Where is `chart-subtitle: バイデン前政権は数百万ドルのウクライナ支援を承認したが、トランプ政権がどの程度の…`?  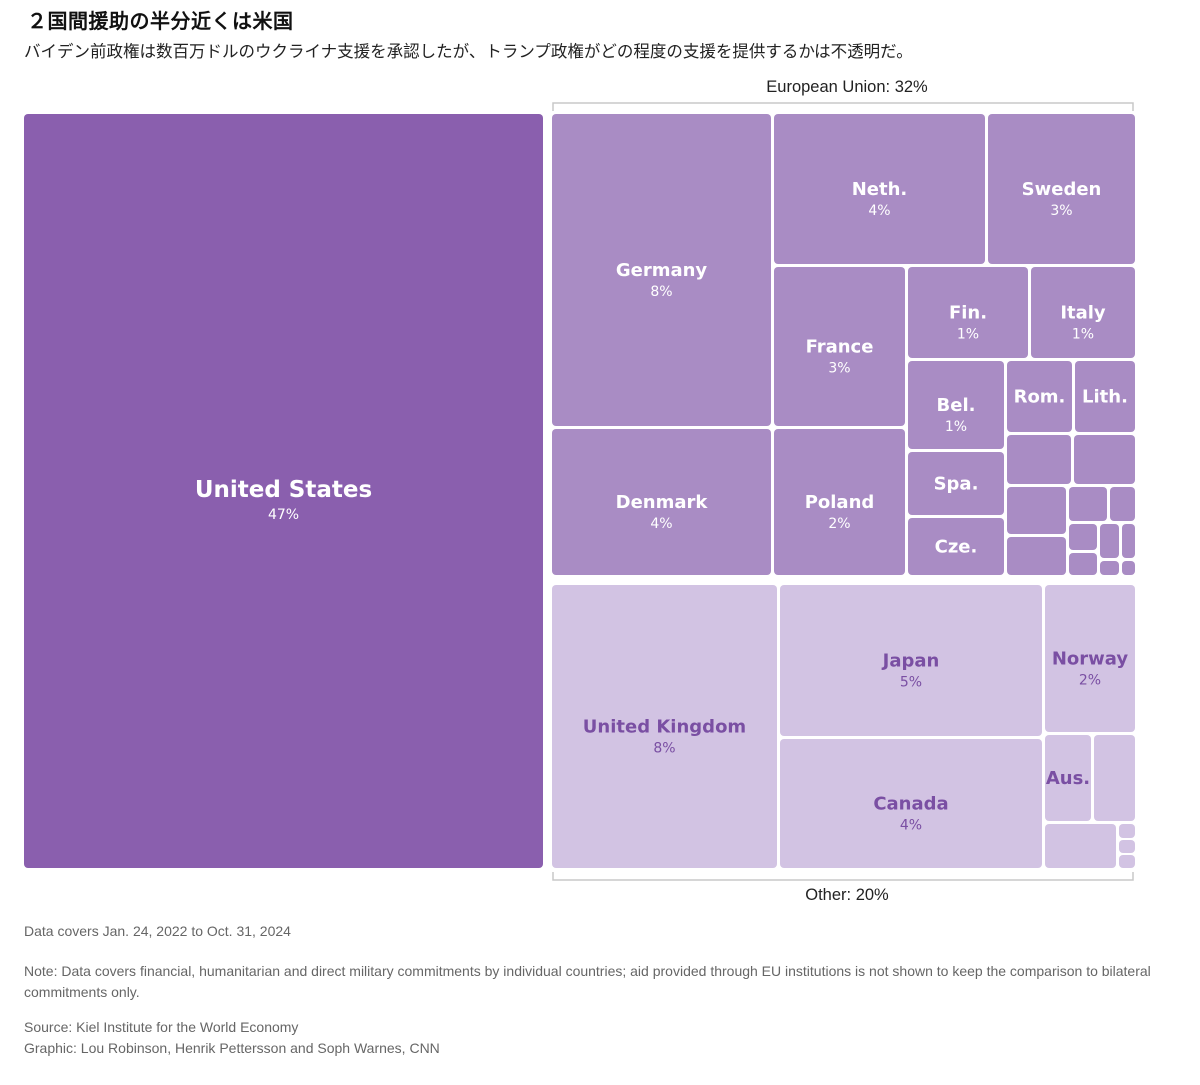
chart-subtitle: バイデン前政権は数百万ドルのウクライナ支援を承認したが、トランプ政権がどの程度の… is located at coordinates (468, 51).